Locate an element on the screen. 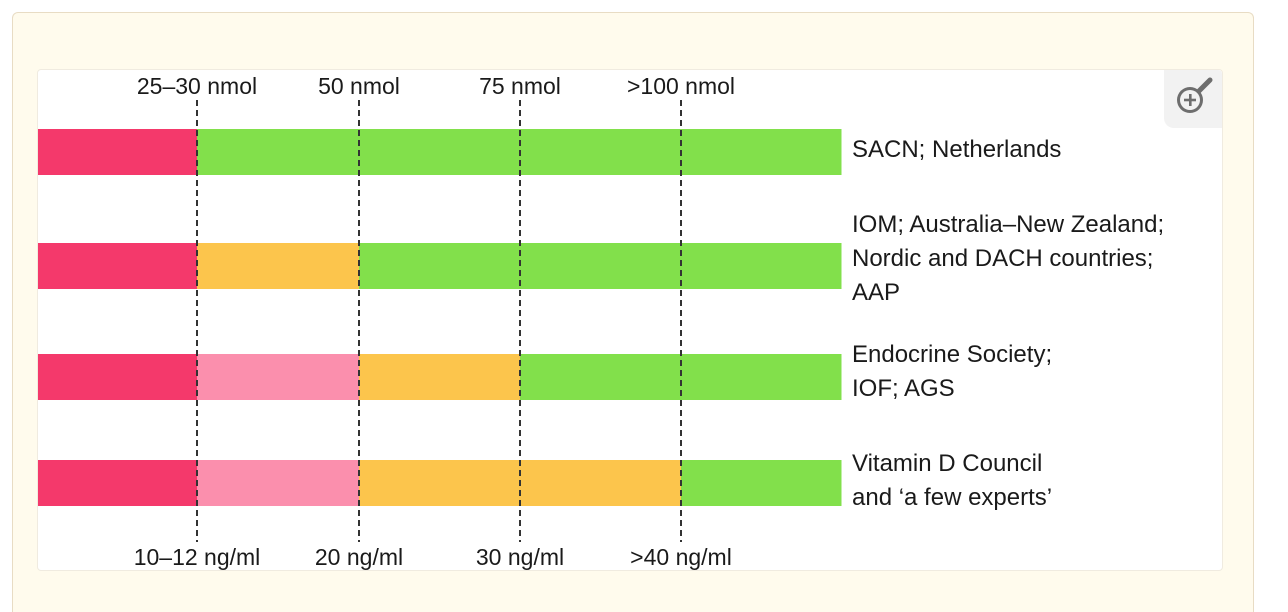 The image size is (1288, 612). row-label: Endocrine Society; is located at coordinates (952, 354).